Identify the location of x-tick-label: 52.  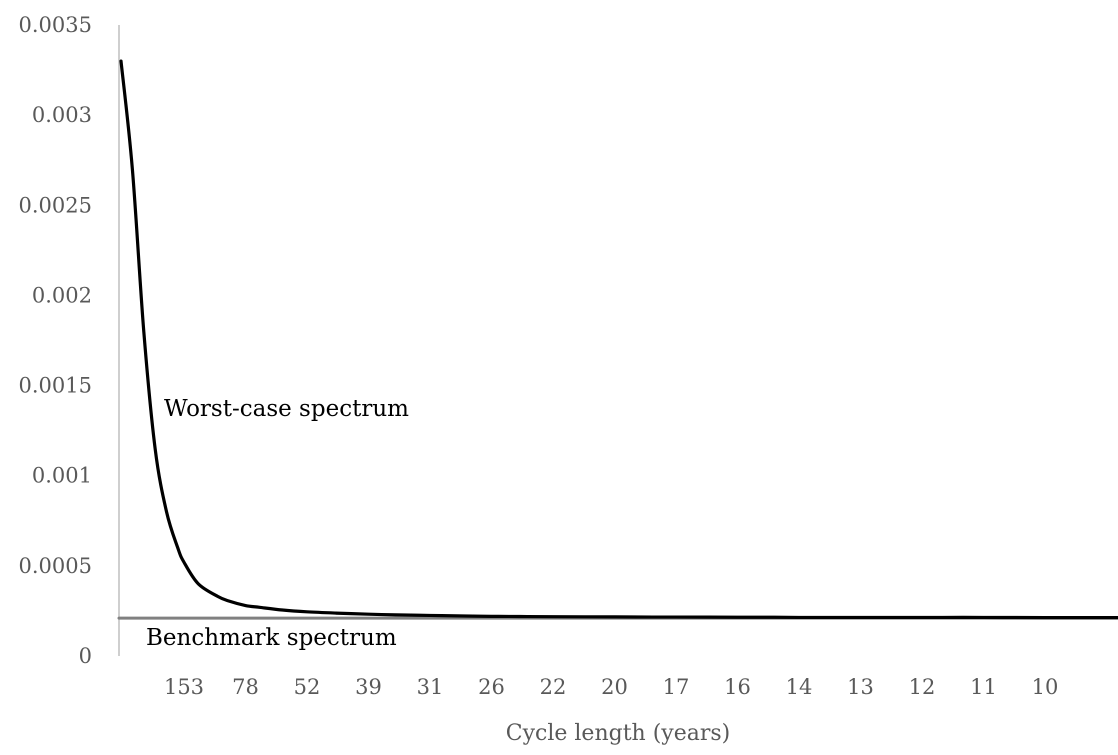
(307, 687).